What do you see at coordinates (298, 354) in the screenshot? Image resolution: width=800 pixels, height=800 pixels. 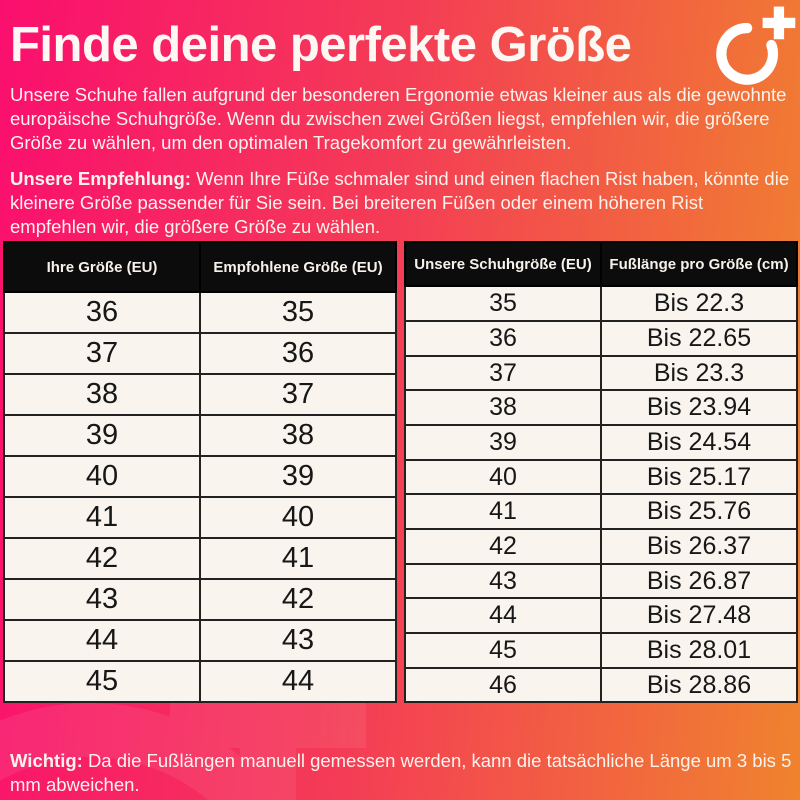 I see `recommended-size-cell: 36` at bounding box center [298, 354].